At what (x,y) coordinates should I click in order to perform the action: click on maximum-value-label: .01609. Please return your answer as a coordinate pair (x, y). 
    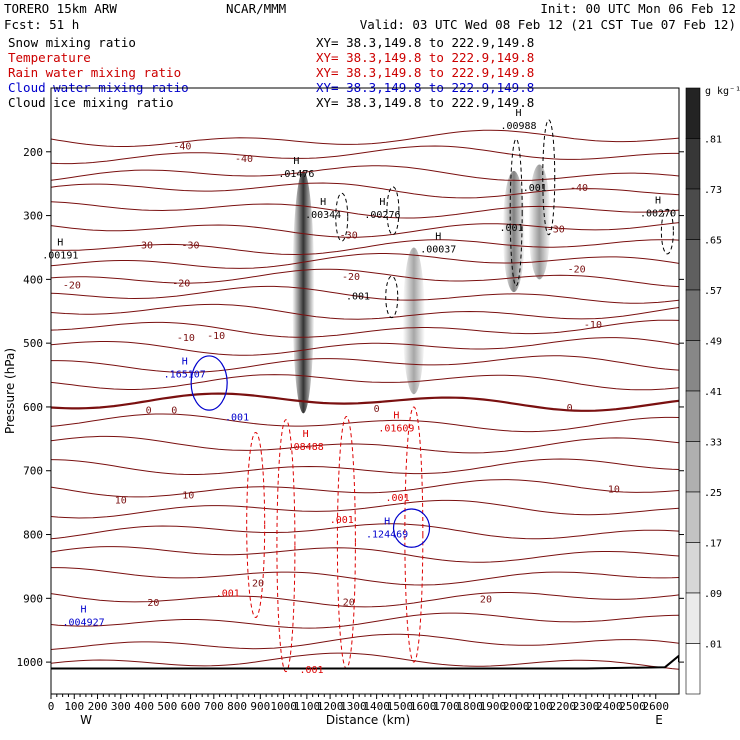
    Looking at the image, I should click on (396, 429).